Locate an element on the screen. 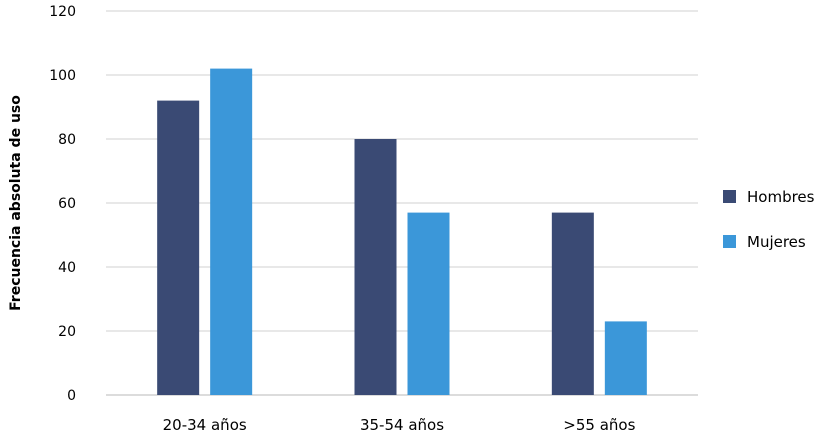 The height and width of the screenshot is (438, 830). y-tick-label: 100 is located at coordinates (62, 76).